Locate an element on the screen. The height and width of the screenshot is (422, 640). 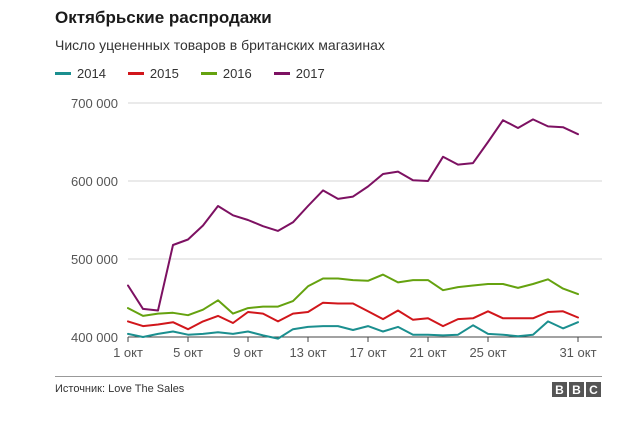
series-line-2015 is located at coordinates (353, 316).